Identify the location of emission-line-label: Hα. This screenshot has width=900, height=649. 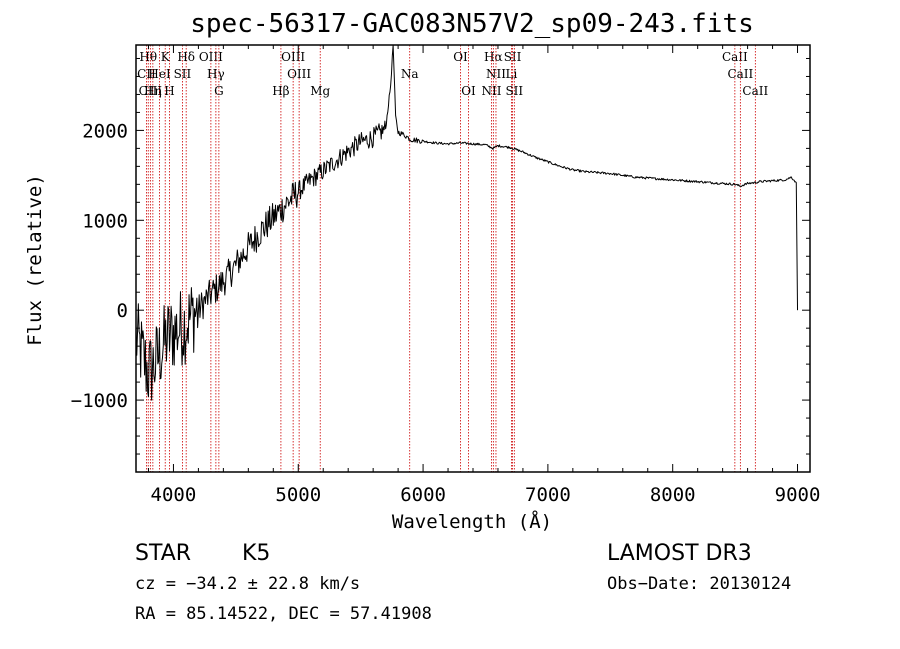
(493, 57).